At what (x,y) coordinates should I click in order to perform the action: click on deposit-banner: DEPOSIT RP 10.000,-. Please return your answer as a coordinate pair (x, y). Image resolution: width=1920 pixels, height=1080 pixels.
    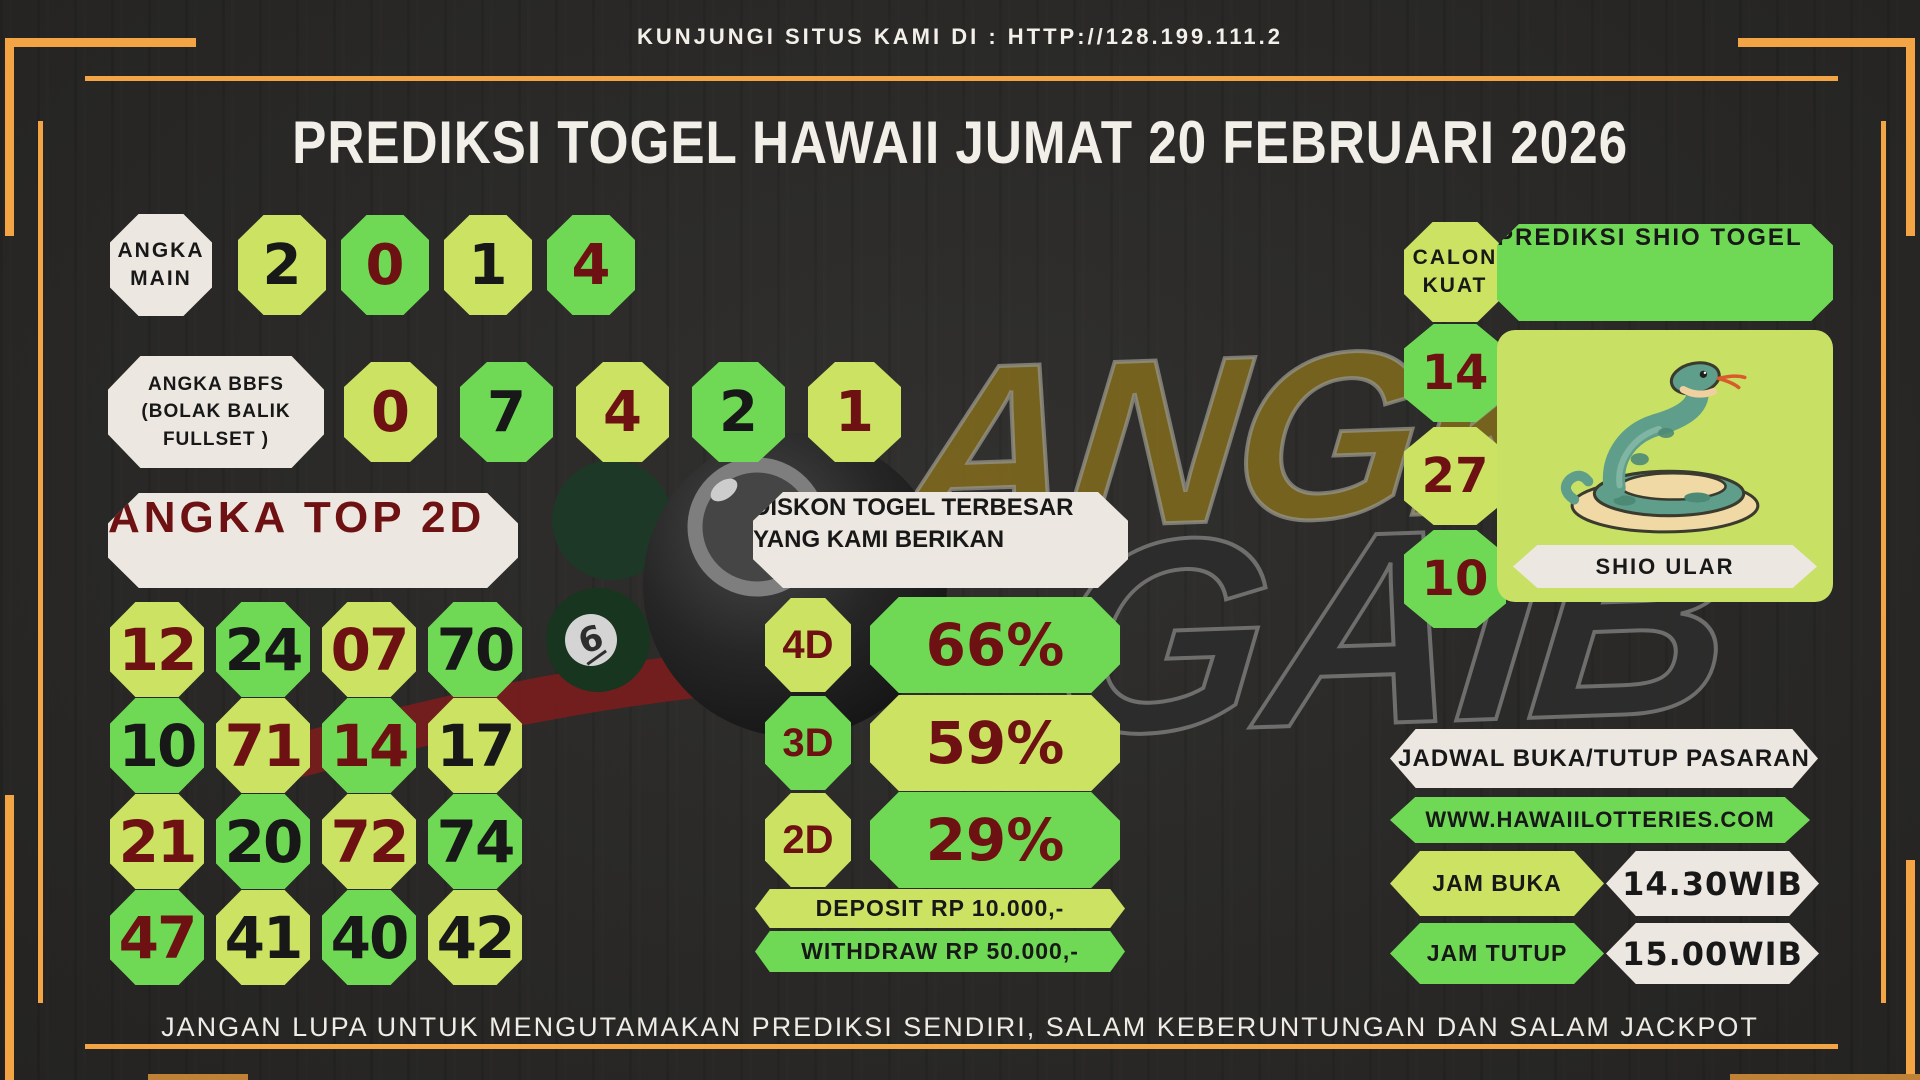
    Looking at the image, I should click on (940, 908).